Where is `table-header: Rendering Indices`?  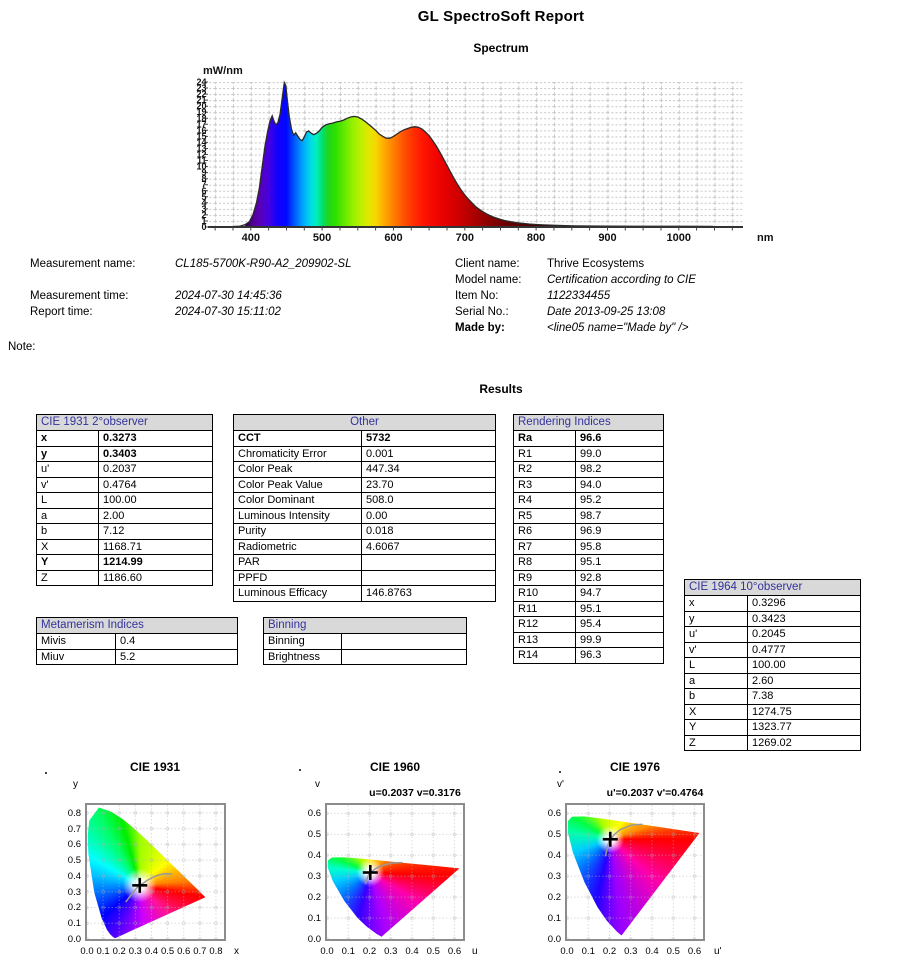
table-header: Rendering Indices is located at coordinates (588, 422).